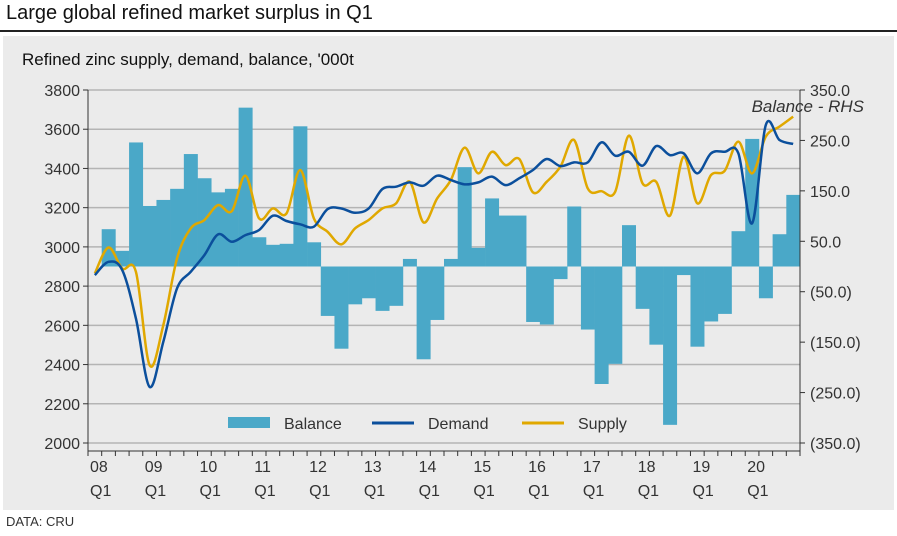 This screenshot has height=536, width=897. What do you see at coordinates (835, 444) in the screenshot?
I see `y-right-tick-label: (350.0)` at bounding box center [835, 444].